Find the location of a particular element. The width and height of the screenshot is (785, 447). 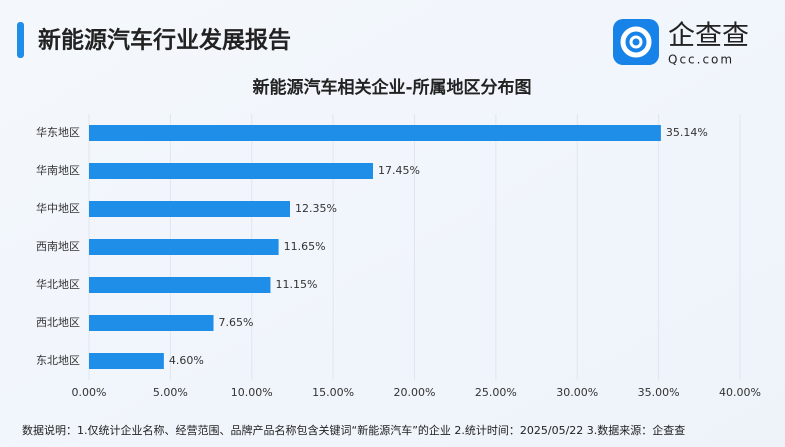

logo-icon is located at coordinates (636, 42).